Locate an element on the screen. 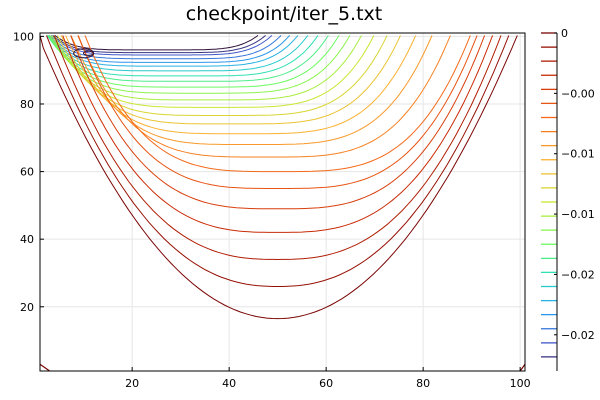  y-tick-label: 40 is located at coordinates (27, 239).